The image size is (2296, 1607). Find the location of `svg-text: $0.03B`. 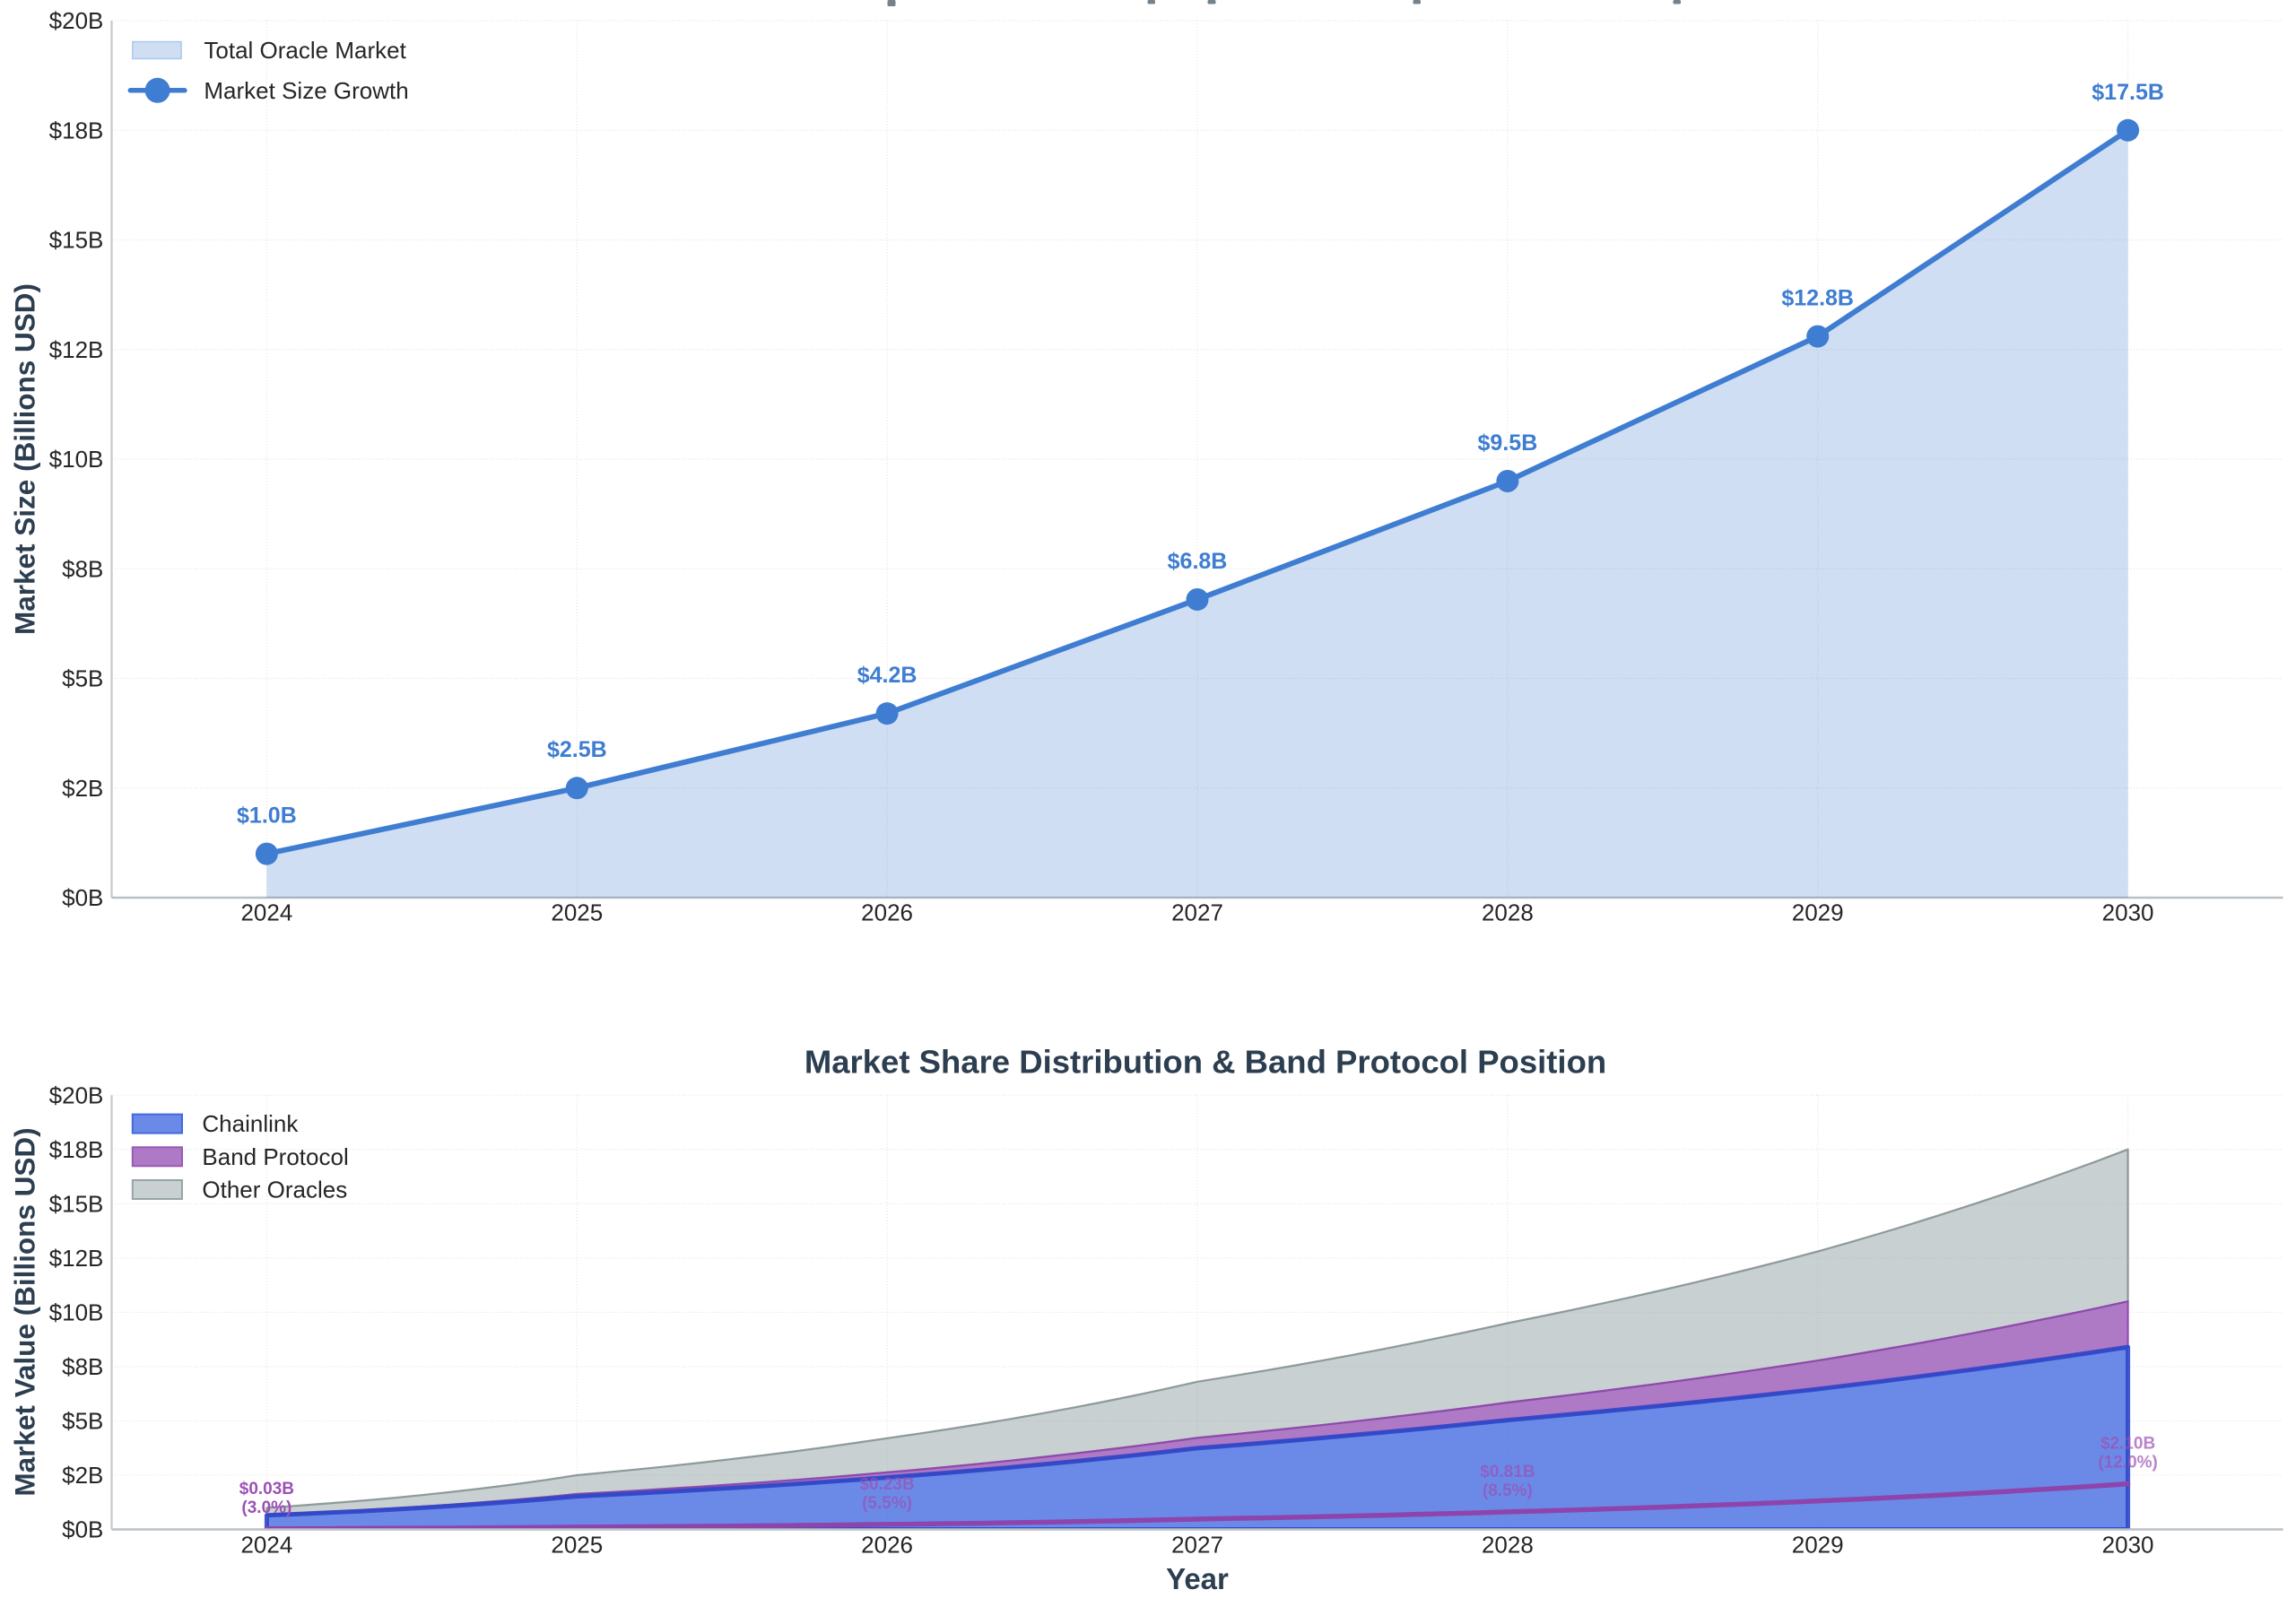

svg-text: $0.03B is located at coordinates (266, 1489).